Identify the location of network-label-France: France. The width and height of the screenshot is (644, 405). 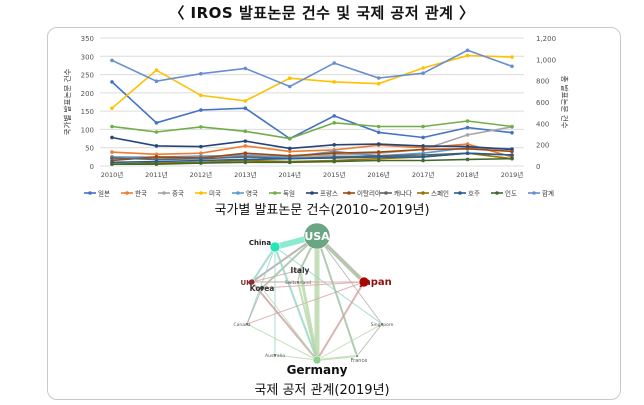
(359, 361).